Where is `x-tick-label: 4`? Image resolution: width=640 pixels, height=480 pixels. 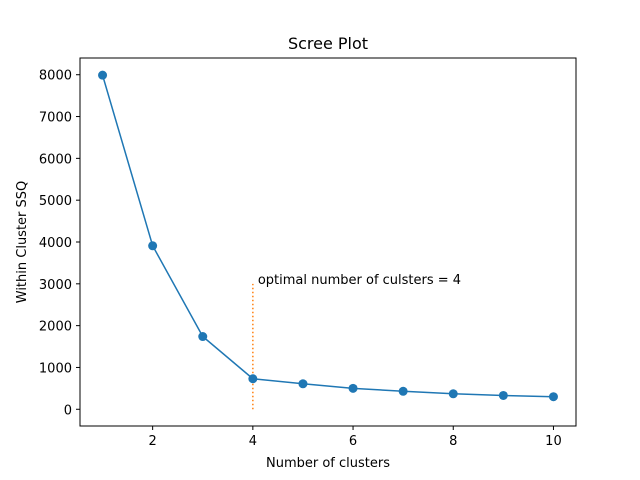
x-tick-label: 4 is located at coordinates (253, 441).